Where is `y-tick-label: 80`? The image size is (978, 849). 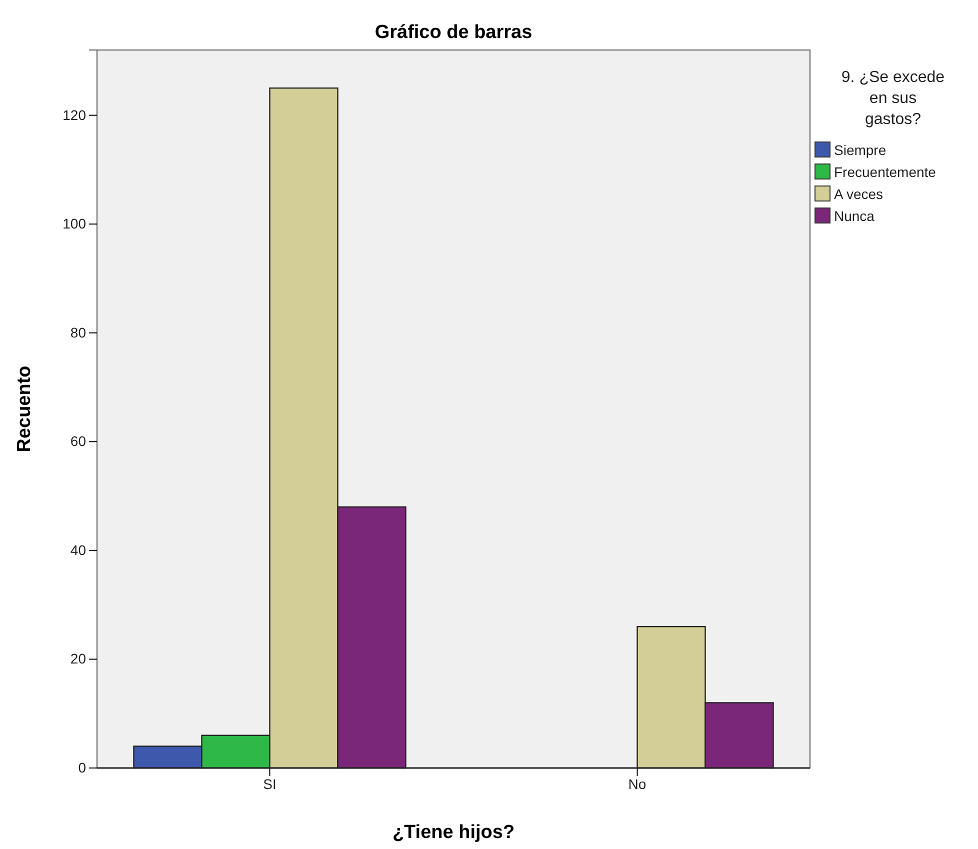
y-tick-label: 80 is located at coordinates (78, 332).